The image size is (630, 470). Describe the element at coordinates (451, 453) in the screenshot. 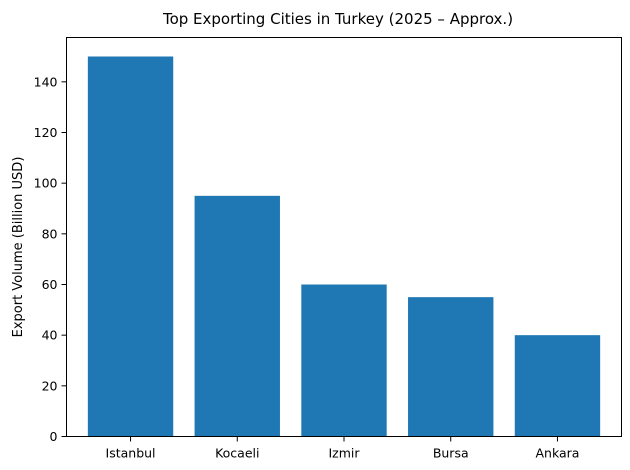

I see `x-tick-label: Bursa` at that location.